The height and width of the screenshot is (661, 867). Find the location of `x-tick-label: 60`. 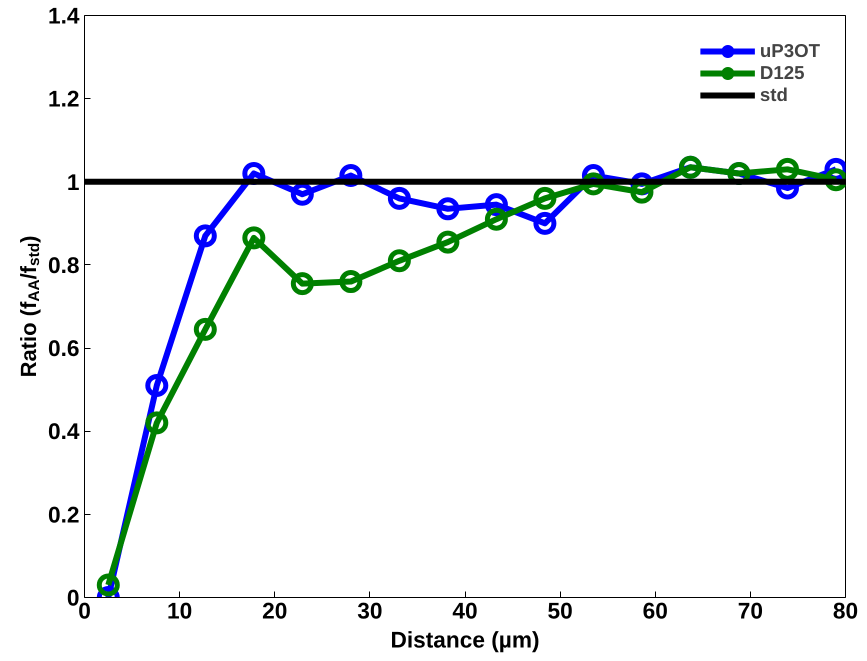

x-tick-label: 60 is located at coordinates (655, 611).